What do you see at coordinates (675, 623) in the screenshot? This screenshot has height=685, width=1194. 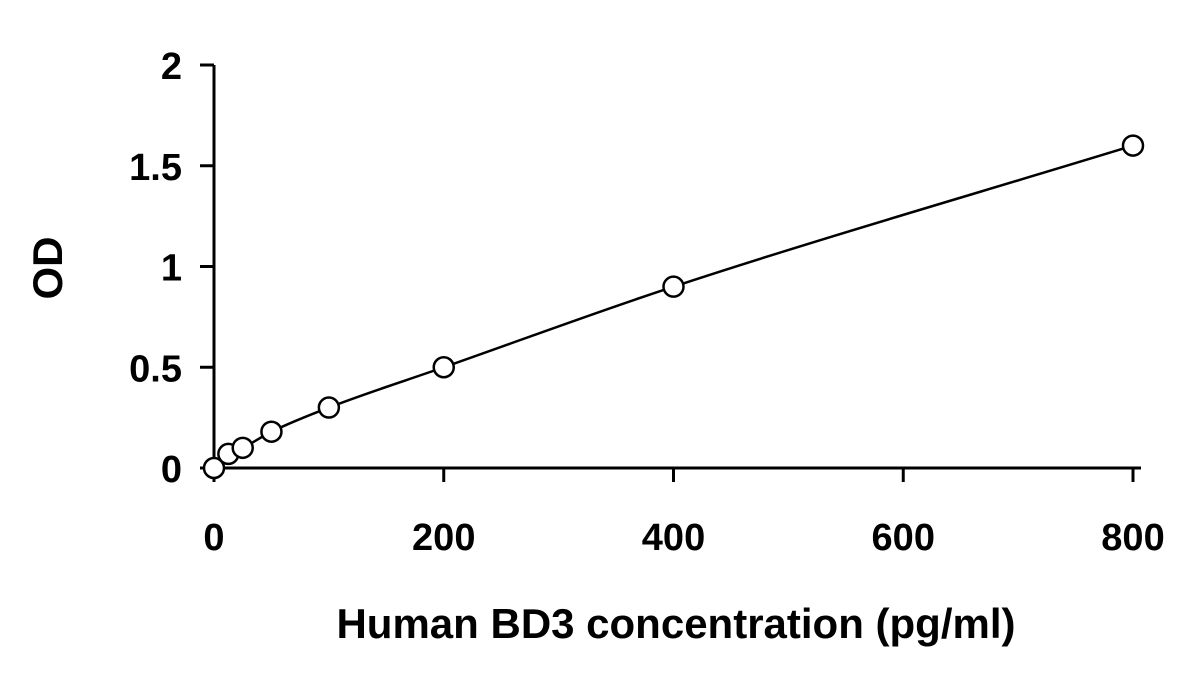 I see `x-axis-label: Human BD3 concentration (pg/ml)` at bounding box center [675, 623].